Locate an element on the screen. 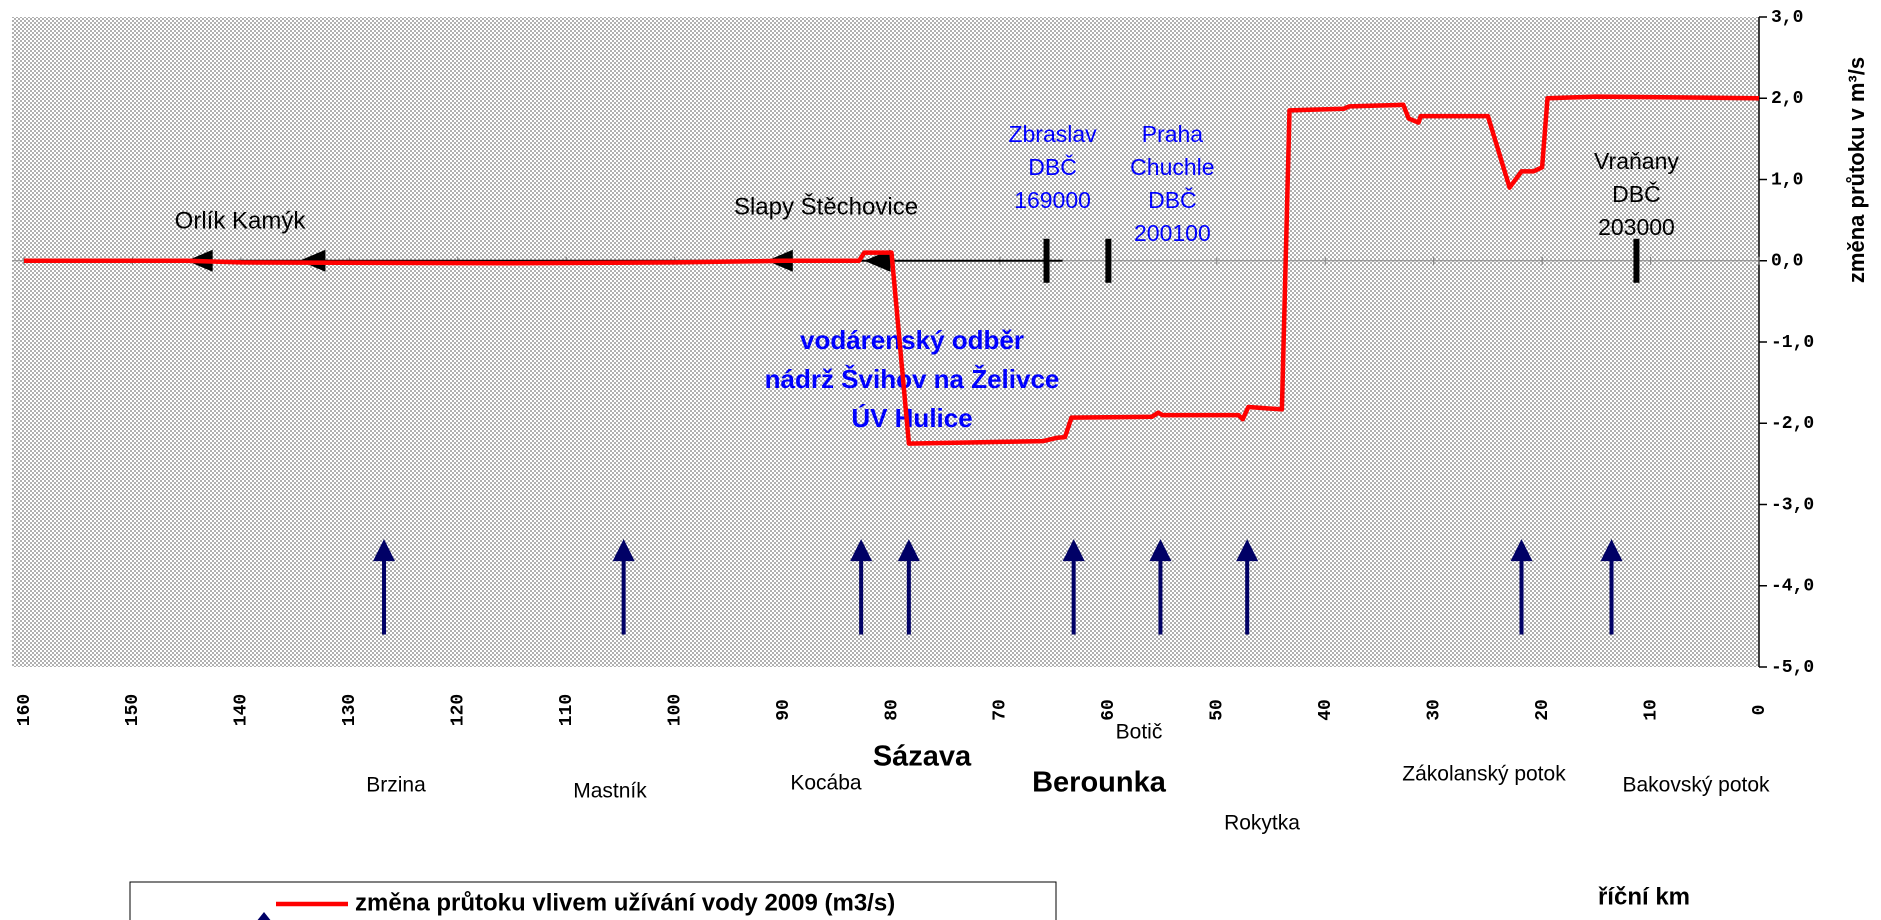 The width and height of the screenshot is (1881, 920). tributary-label: Brzina is located at coordinates (396, 785).